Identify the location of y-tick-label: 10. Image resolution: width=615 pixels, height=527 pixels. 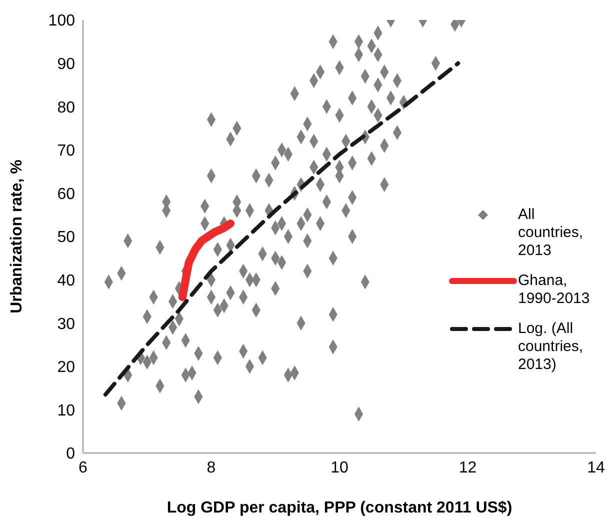
(66, 411).